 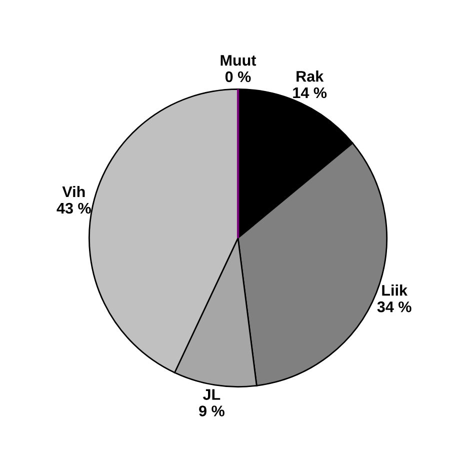 What do you see at coordinates (310, 92) in the screenshot?
I see `data-label: 14 %` at bounding box center [310, 92].